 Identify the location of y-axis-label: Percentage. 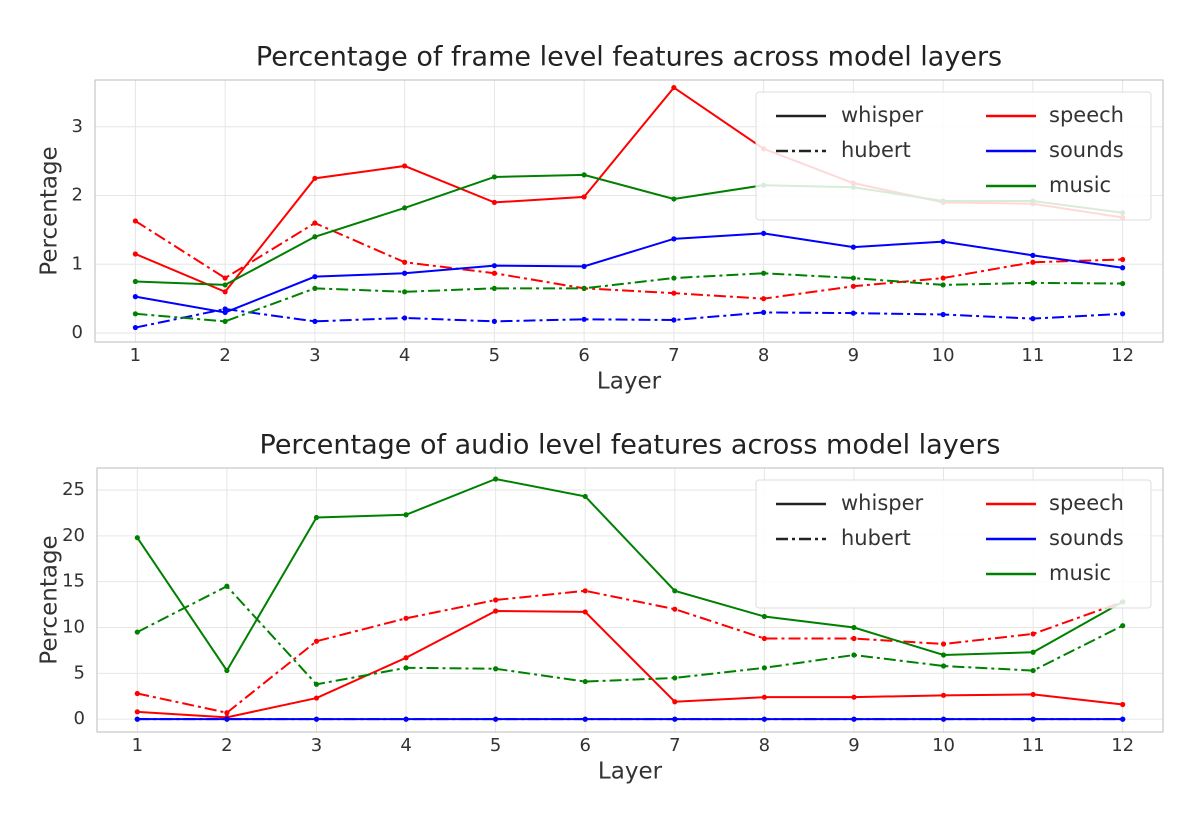
(50, 599).